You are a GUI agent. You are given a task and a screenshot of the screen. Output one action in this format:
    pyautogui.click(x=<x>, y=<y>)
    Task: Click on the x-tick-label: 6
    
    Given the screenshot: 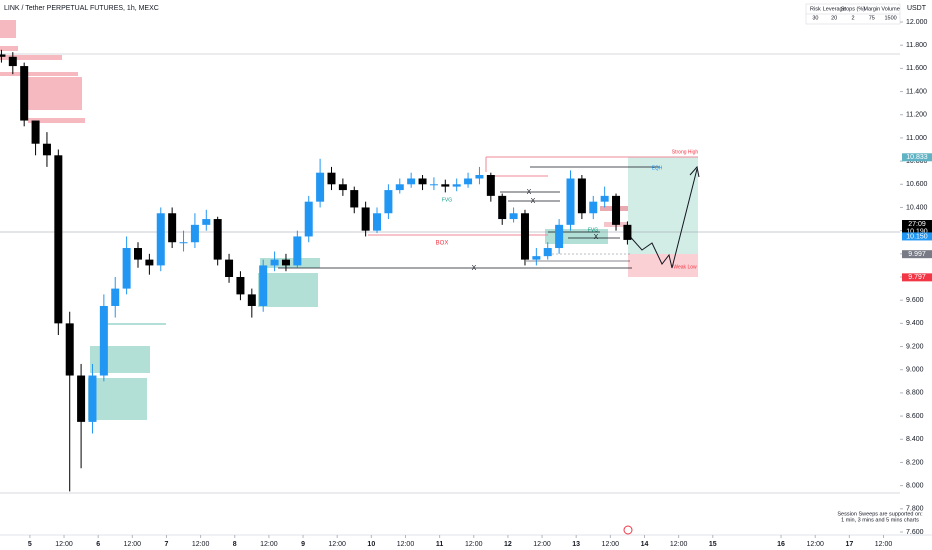 What is the action you would take?
    pyautogui.click(x=98, y=544)
    